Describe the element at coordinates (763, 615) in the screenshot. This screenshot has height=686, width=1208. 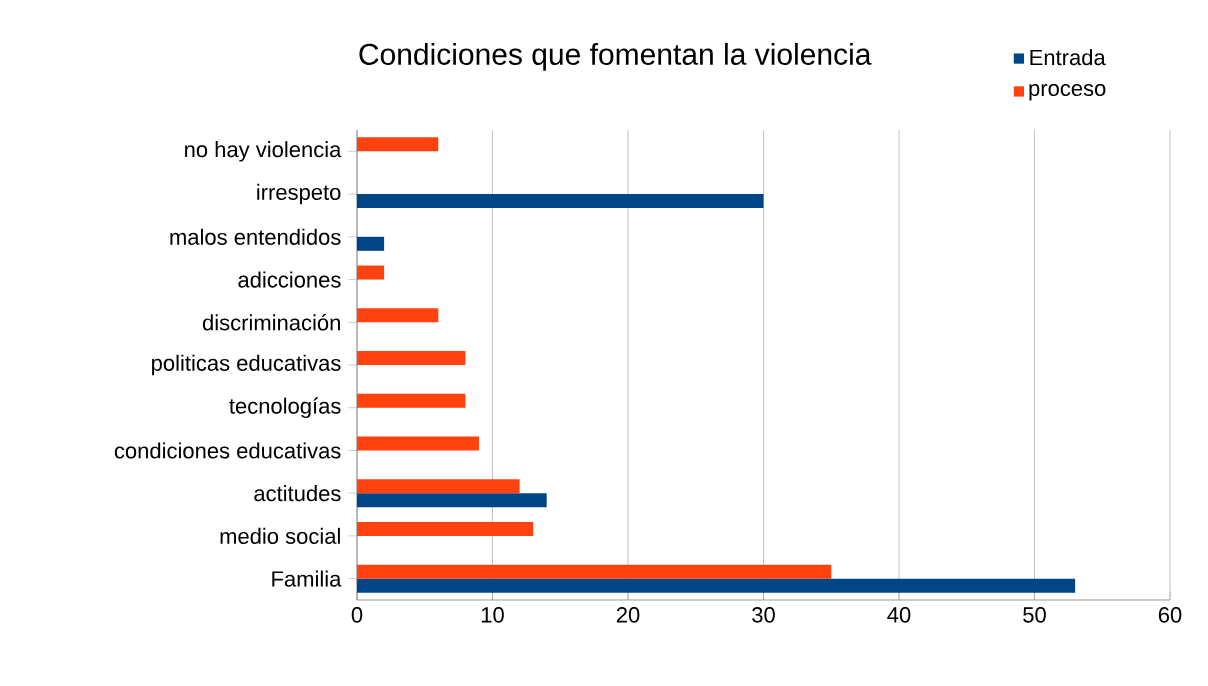
I see `x-tick-label: 30` at that location.